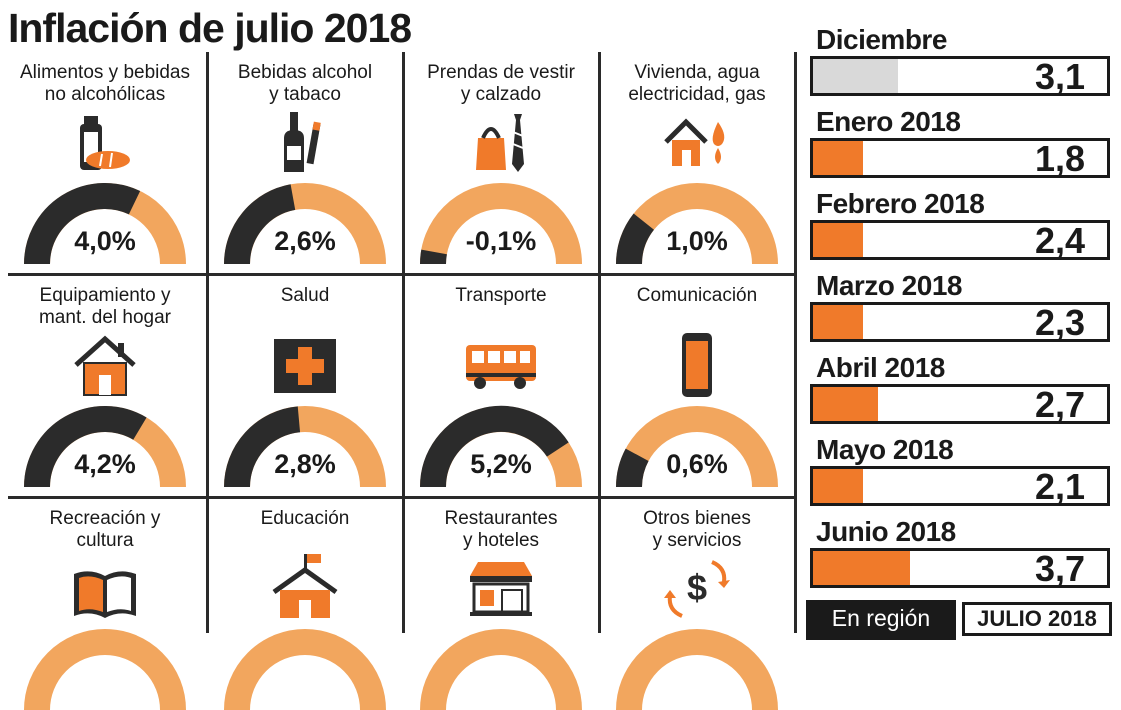  What do you see at coordinates (888, 121) in the screenshot?
I see `month-label: Enero 2018` at bounding box center [888, 121].